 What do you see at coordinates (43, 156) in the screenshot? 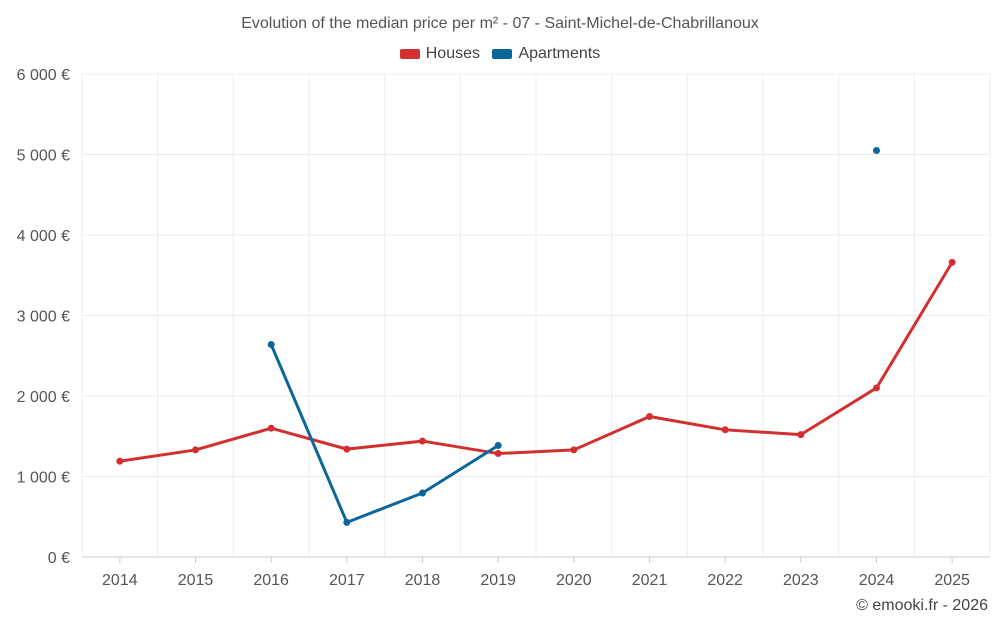
I see `y-tick-label: 5 000 €` at bounding box center [43, 156].